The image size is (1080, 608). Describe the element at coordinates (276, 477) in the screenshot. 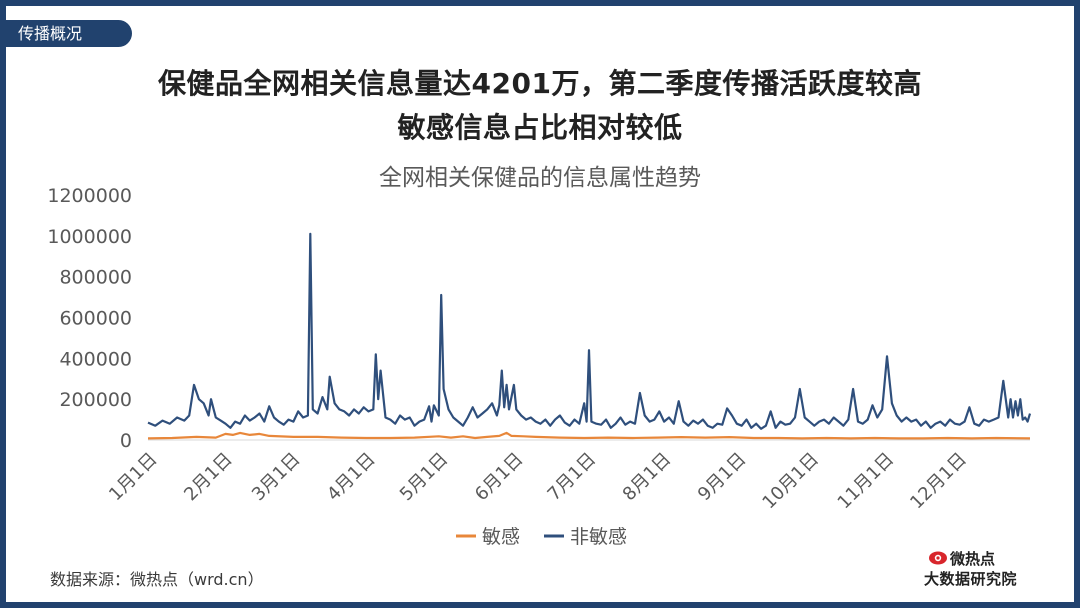

I see `x-tick-label: 3月1日` at that location.